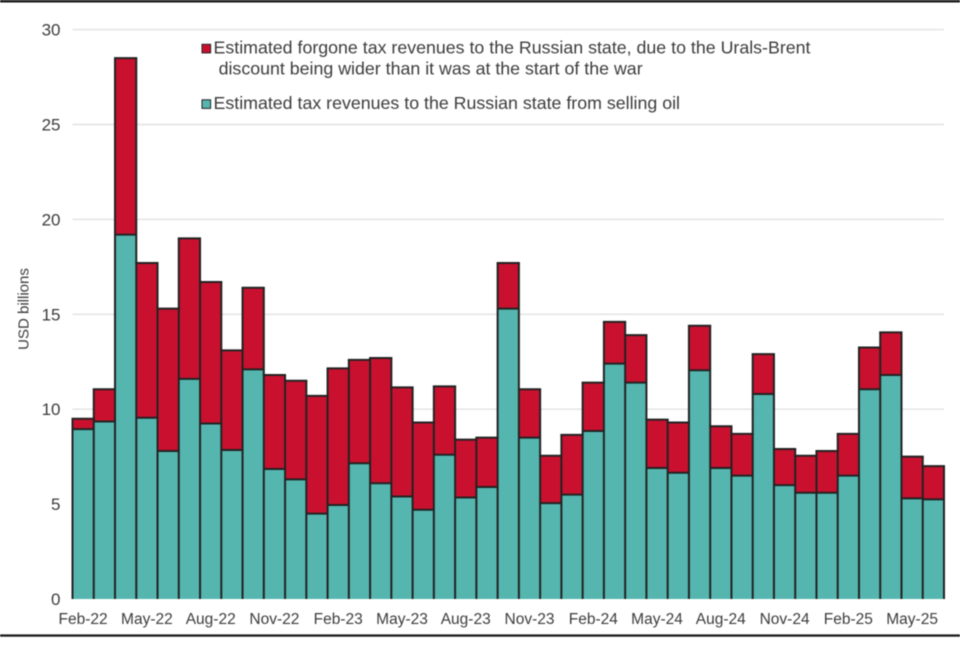 The width and height of the screenshot is (960, 645). Describe the element at coordinates (211, 619) in the screenshot. I see `svg-text: Aug-22` at that location.